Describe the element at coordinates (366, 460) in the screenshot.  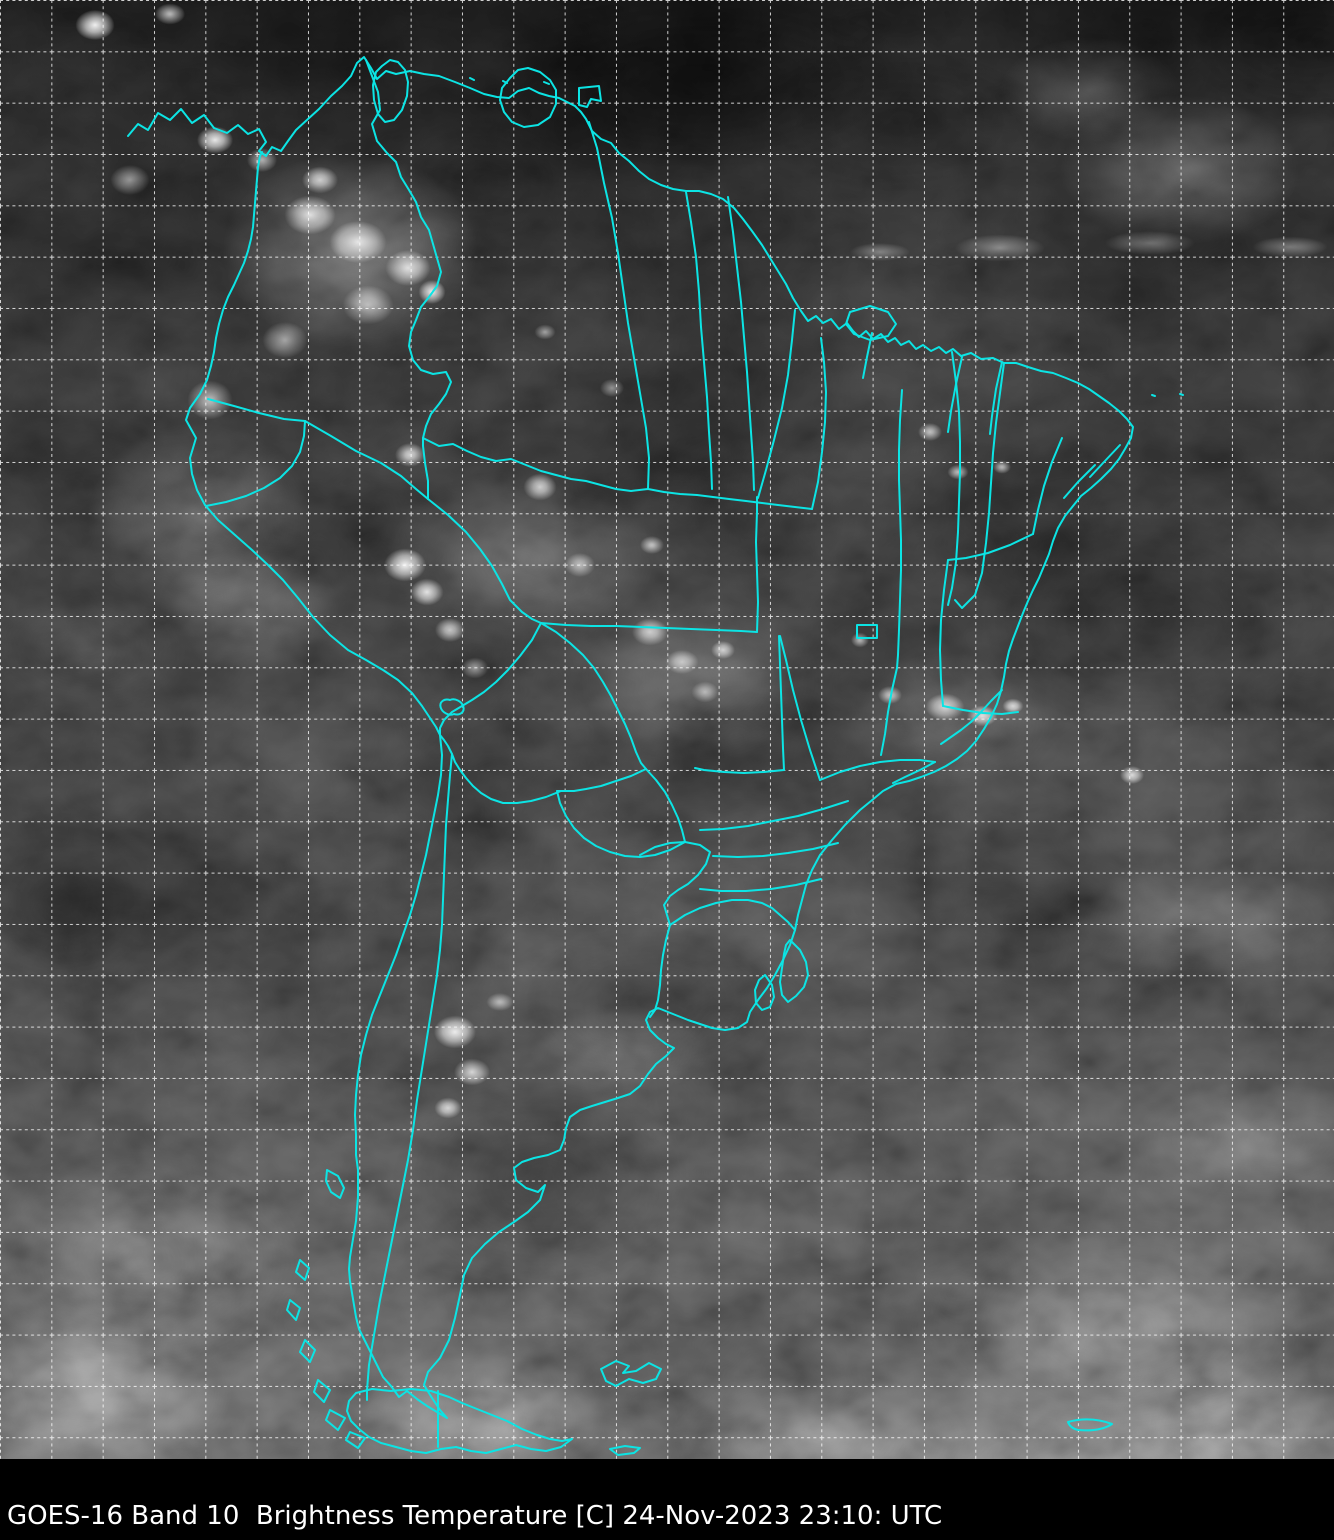
I see `border-colombia-peru` at that location.